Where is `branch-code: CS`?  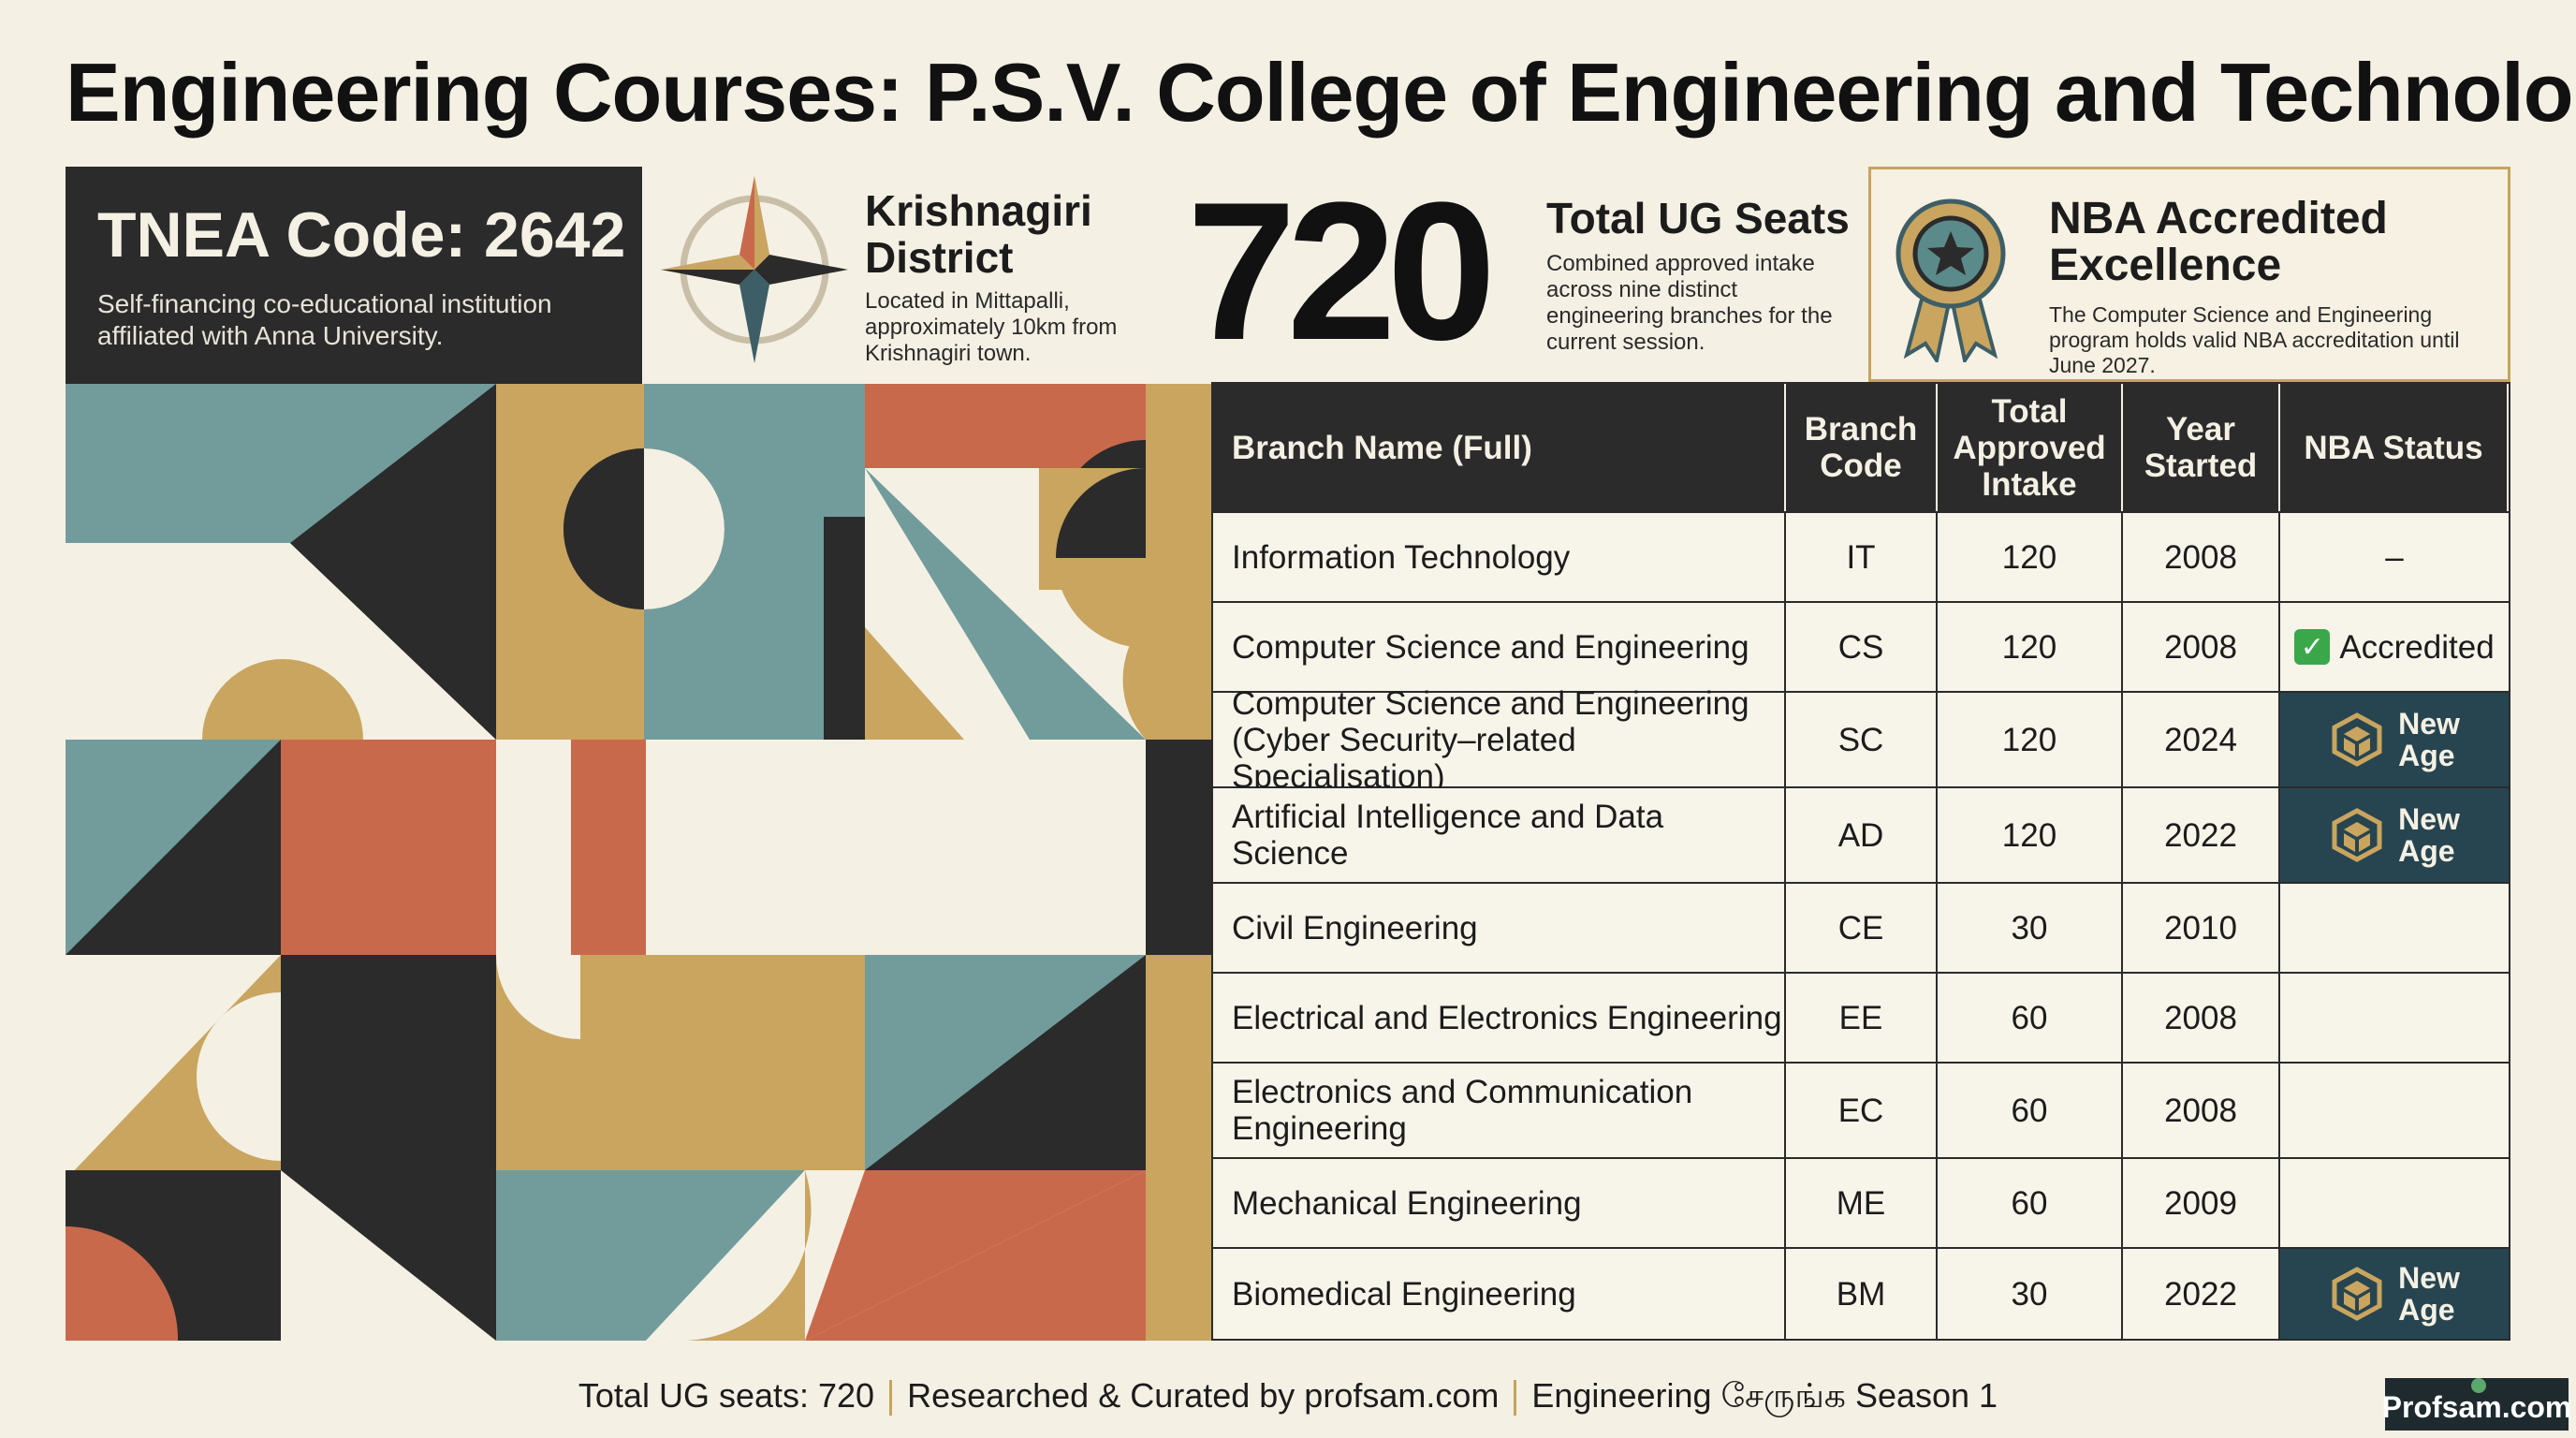
branch-code: CS is located at coordinates (1862, 647).